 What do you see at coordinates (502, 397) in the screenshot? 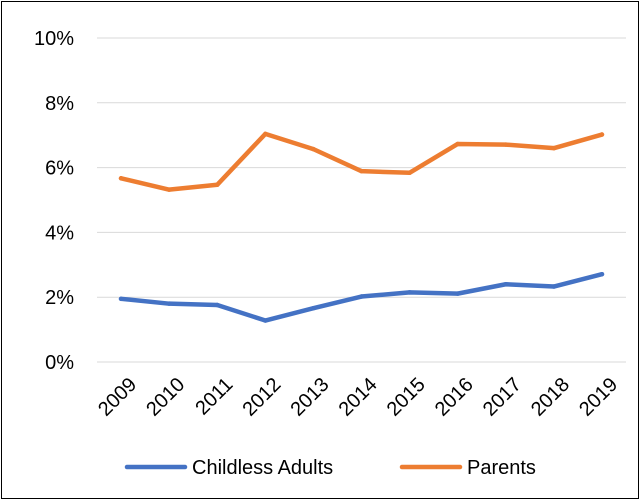
I see `x-tick-label: 2017` at bounding box center [502, 397].